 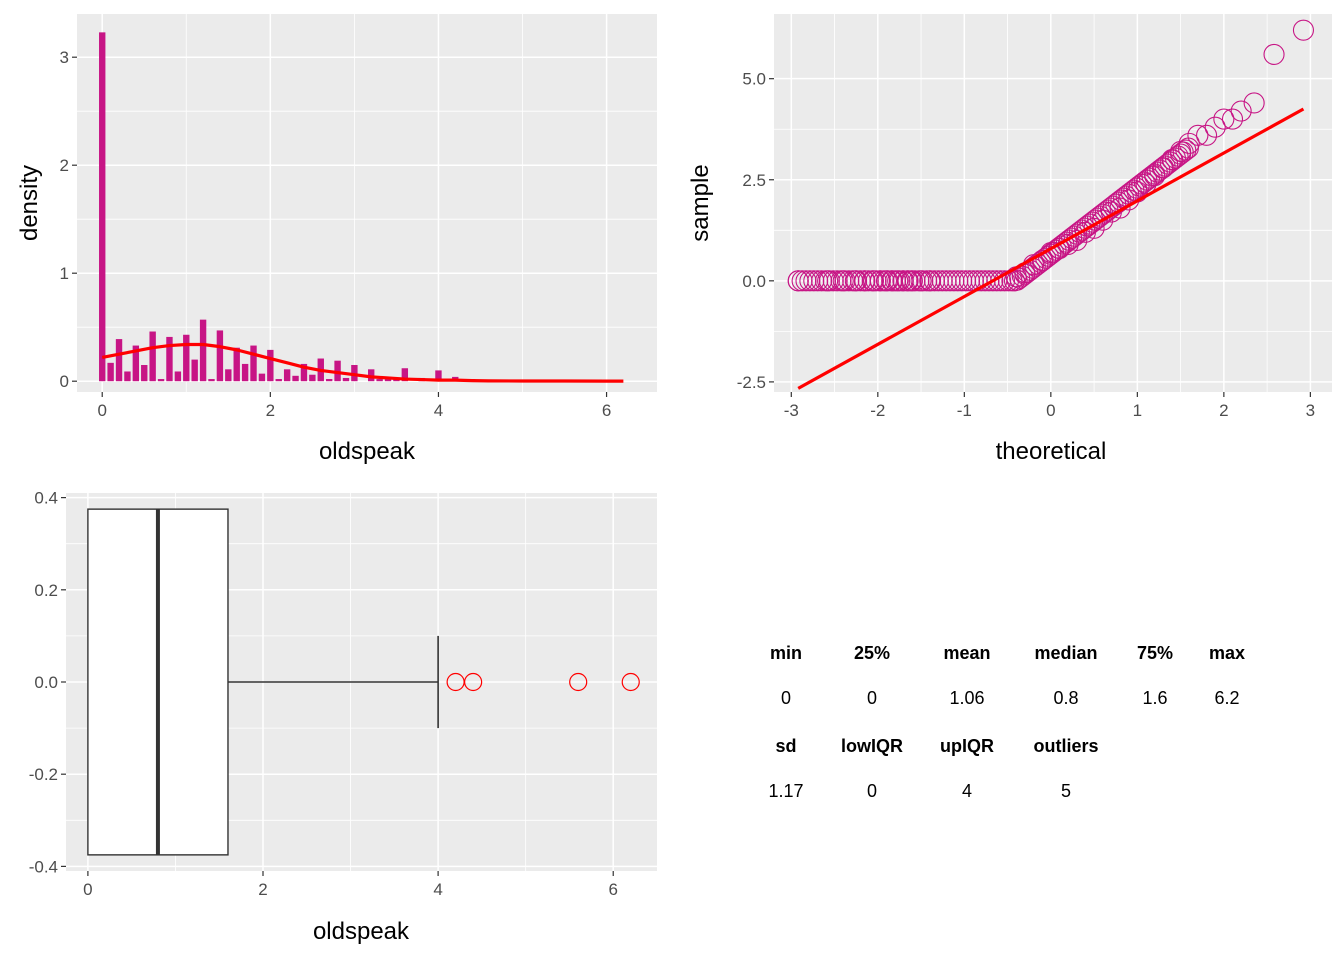 I want to click on y-tick-label: 0.0, so click(x=46, y=682).